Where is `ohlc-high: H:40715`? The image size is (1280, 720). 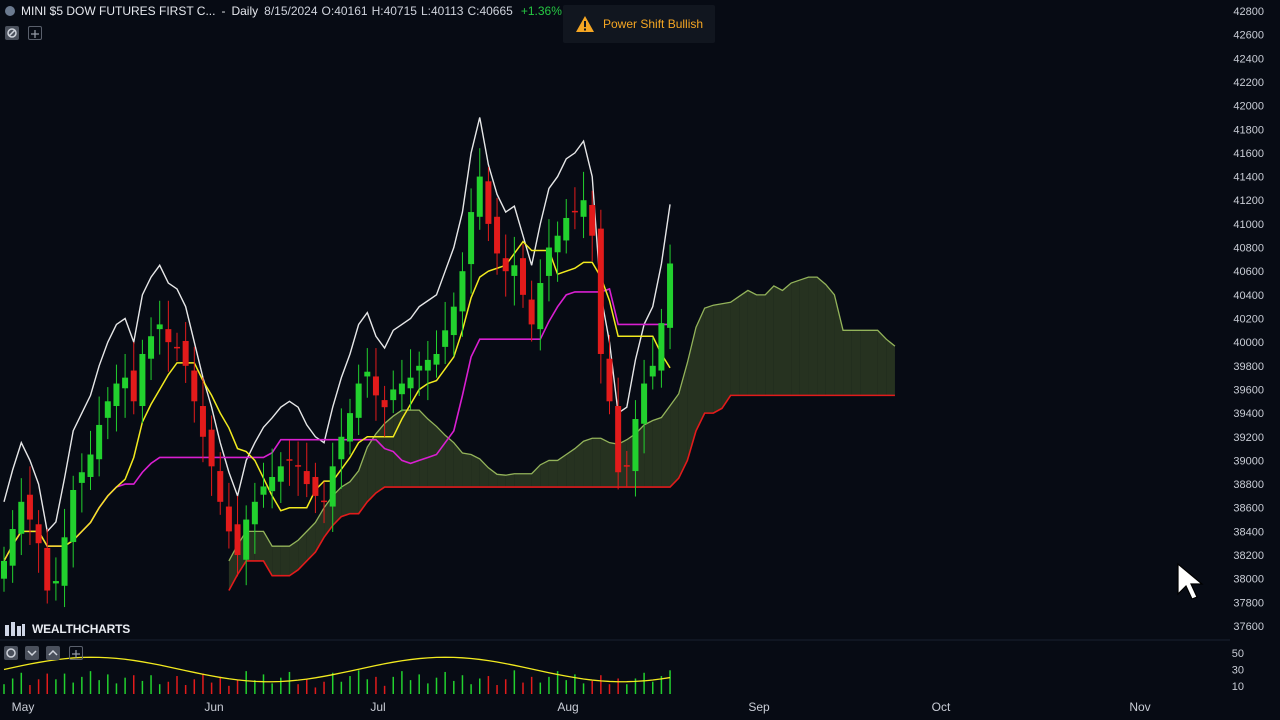
ohlc-high: H:40715 is located at coordinates (394, 11).